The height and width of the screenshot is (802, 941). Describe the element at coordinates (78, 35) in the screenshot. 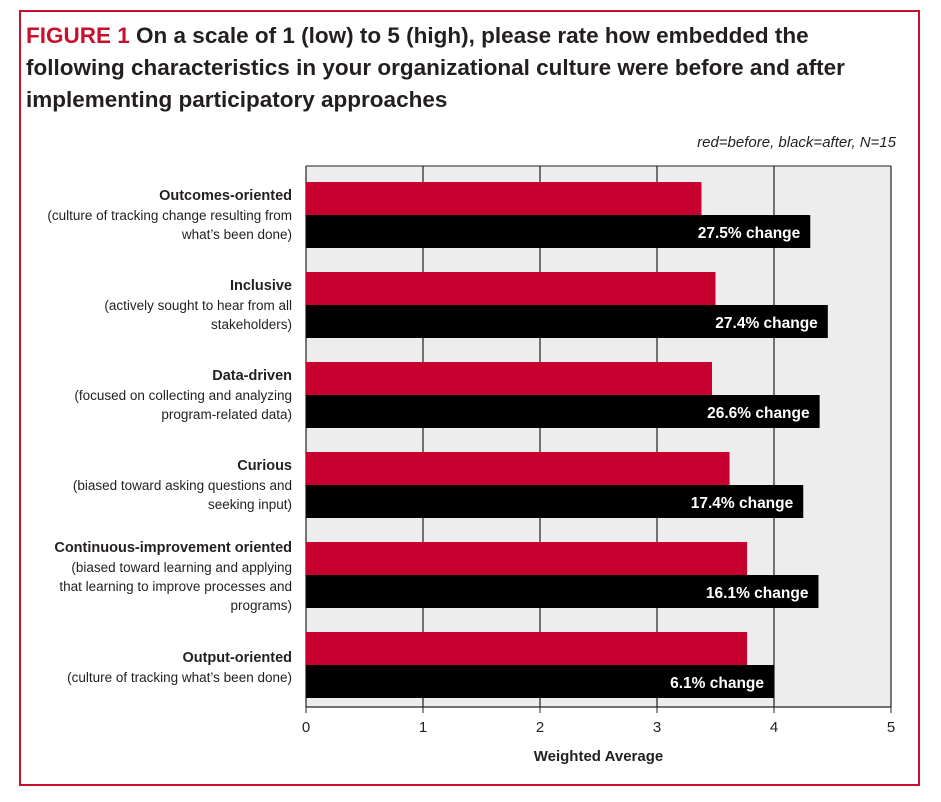

I see `figure-label: FIGURE 1` at that location.